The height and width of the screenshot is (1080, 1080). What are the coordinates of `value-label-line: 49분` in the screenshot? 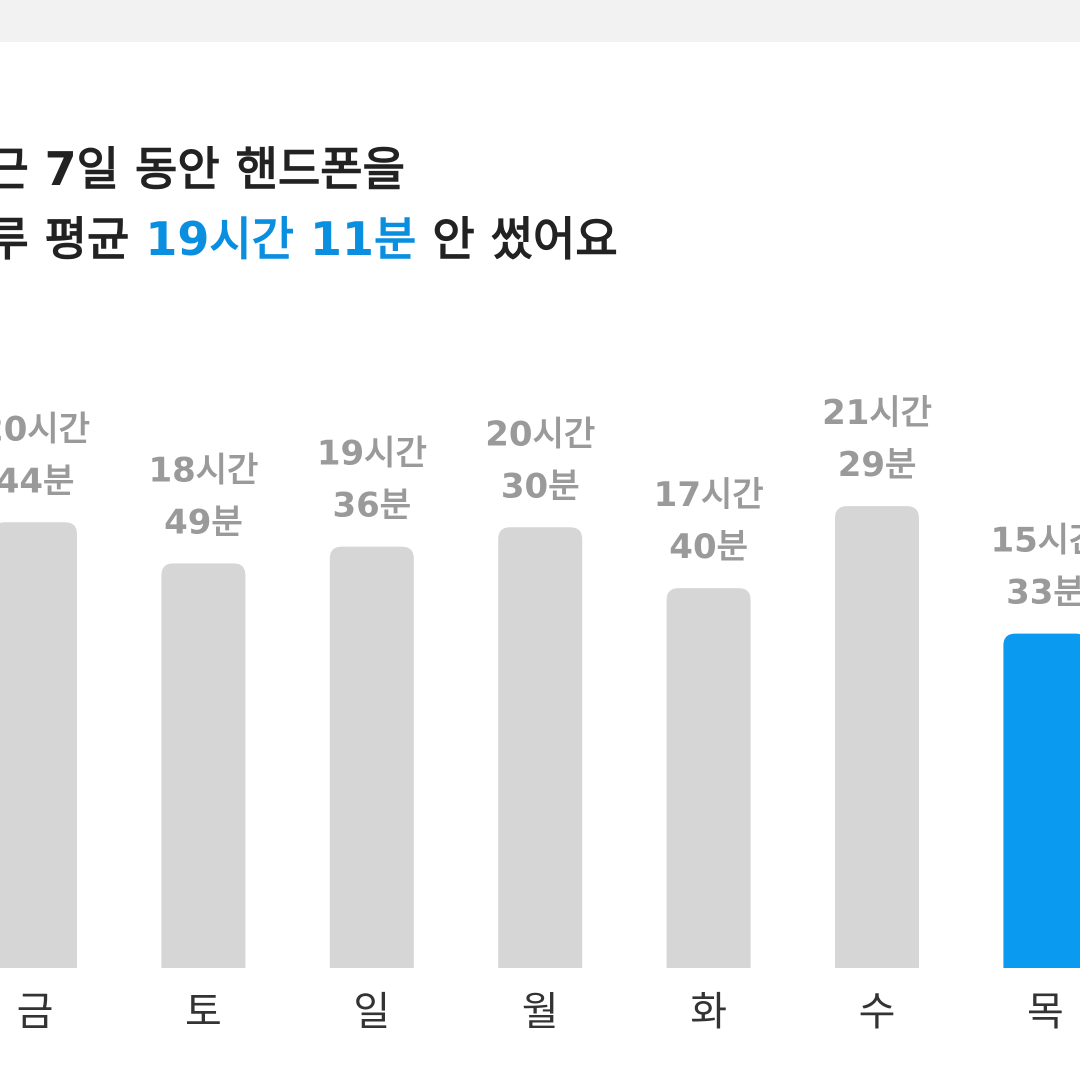 It's located at (203, 522).